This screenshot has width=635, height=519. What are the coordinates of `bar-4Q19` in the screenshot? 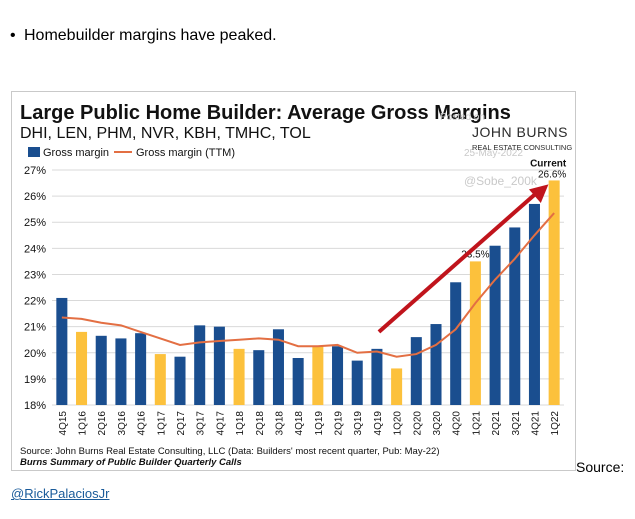 It's located at (377, 376).